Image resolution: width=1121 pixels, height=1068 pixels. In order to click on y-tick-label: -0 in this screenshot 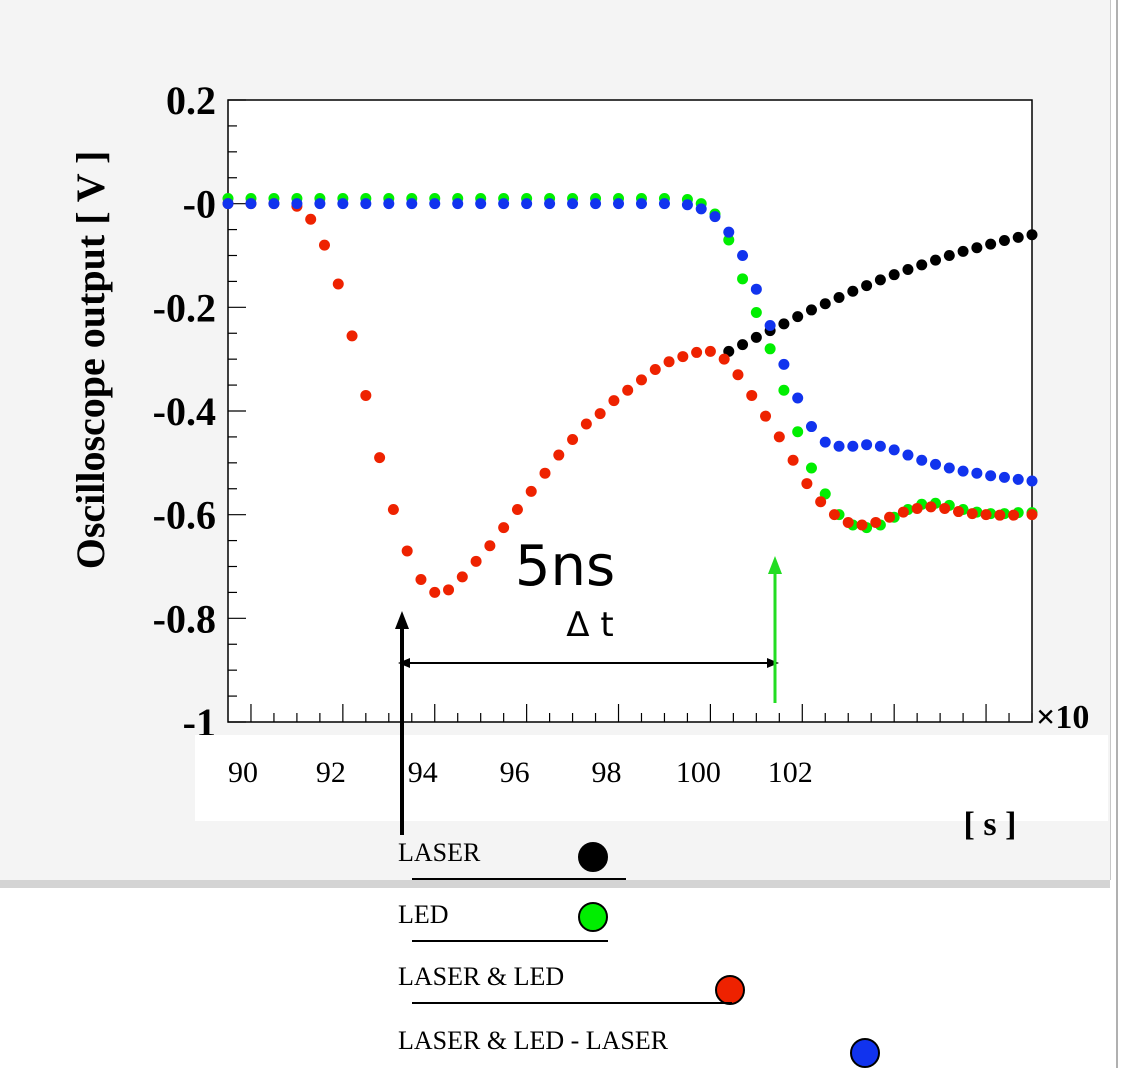, I will do `click(199, 204)`.